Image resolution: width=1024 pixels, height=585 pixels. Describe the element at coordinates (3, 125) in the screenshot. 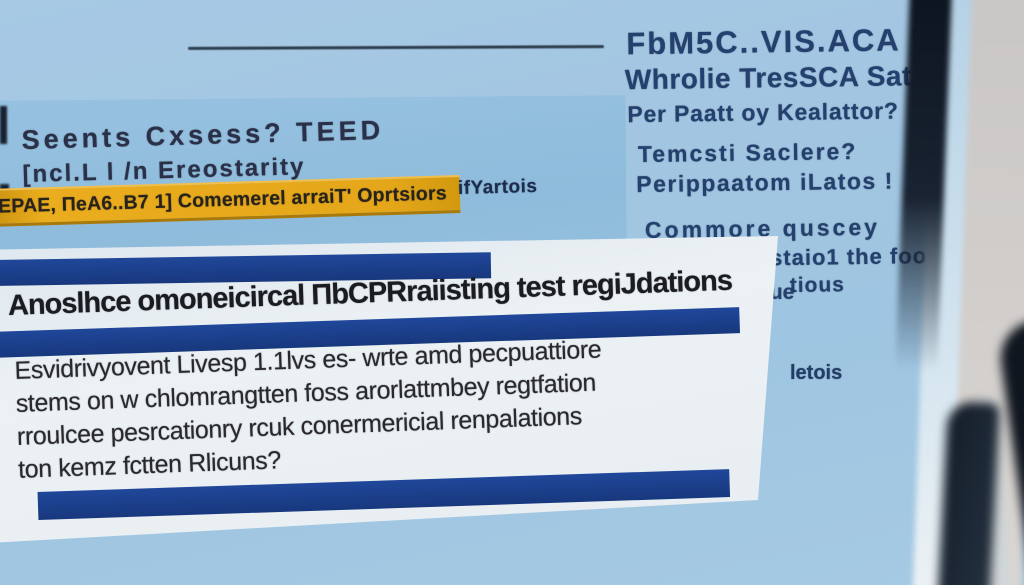

I see `cropped-left-edge-mark` at that location.